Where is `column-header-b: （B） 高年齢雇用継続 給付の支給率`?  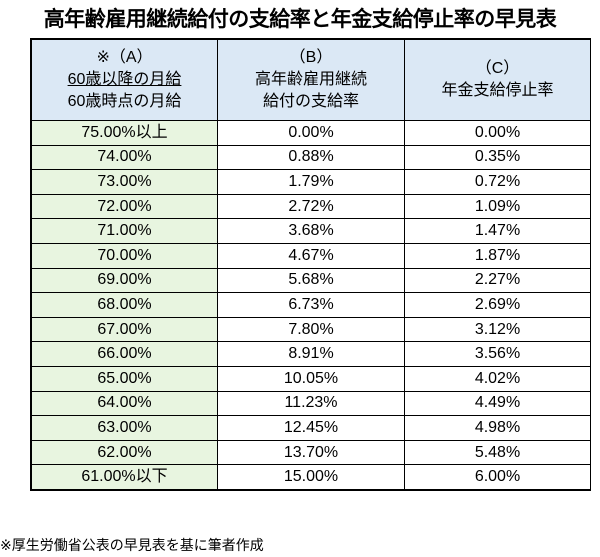
column-header-b: （B） 高年齢雇用継続 給付の支給率 is located at coordinates (311, 80).